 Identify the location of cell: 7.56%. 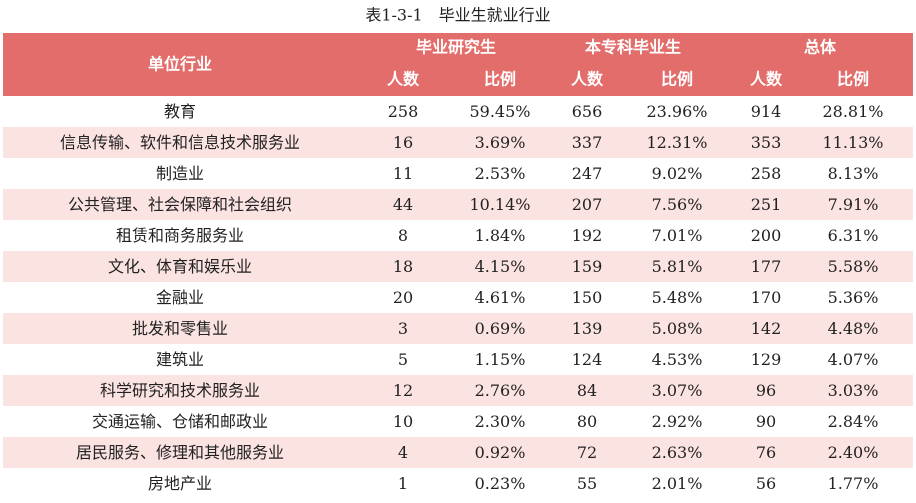
(677, 204).